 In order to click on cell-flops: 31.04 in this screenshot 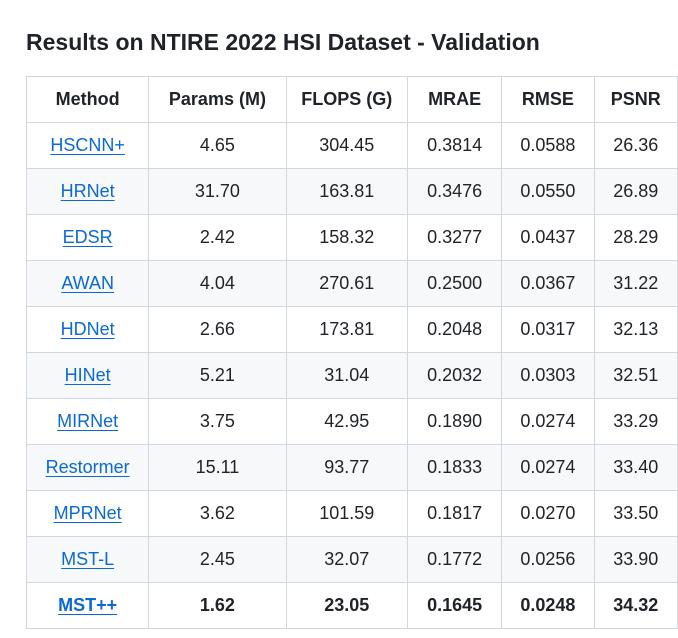, I will do `click(346, 375)`.